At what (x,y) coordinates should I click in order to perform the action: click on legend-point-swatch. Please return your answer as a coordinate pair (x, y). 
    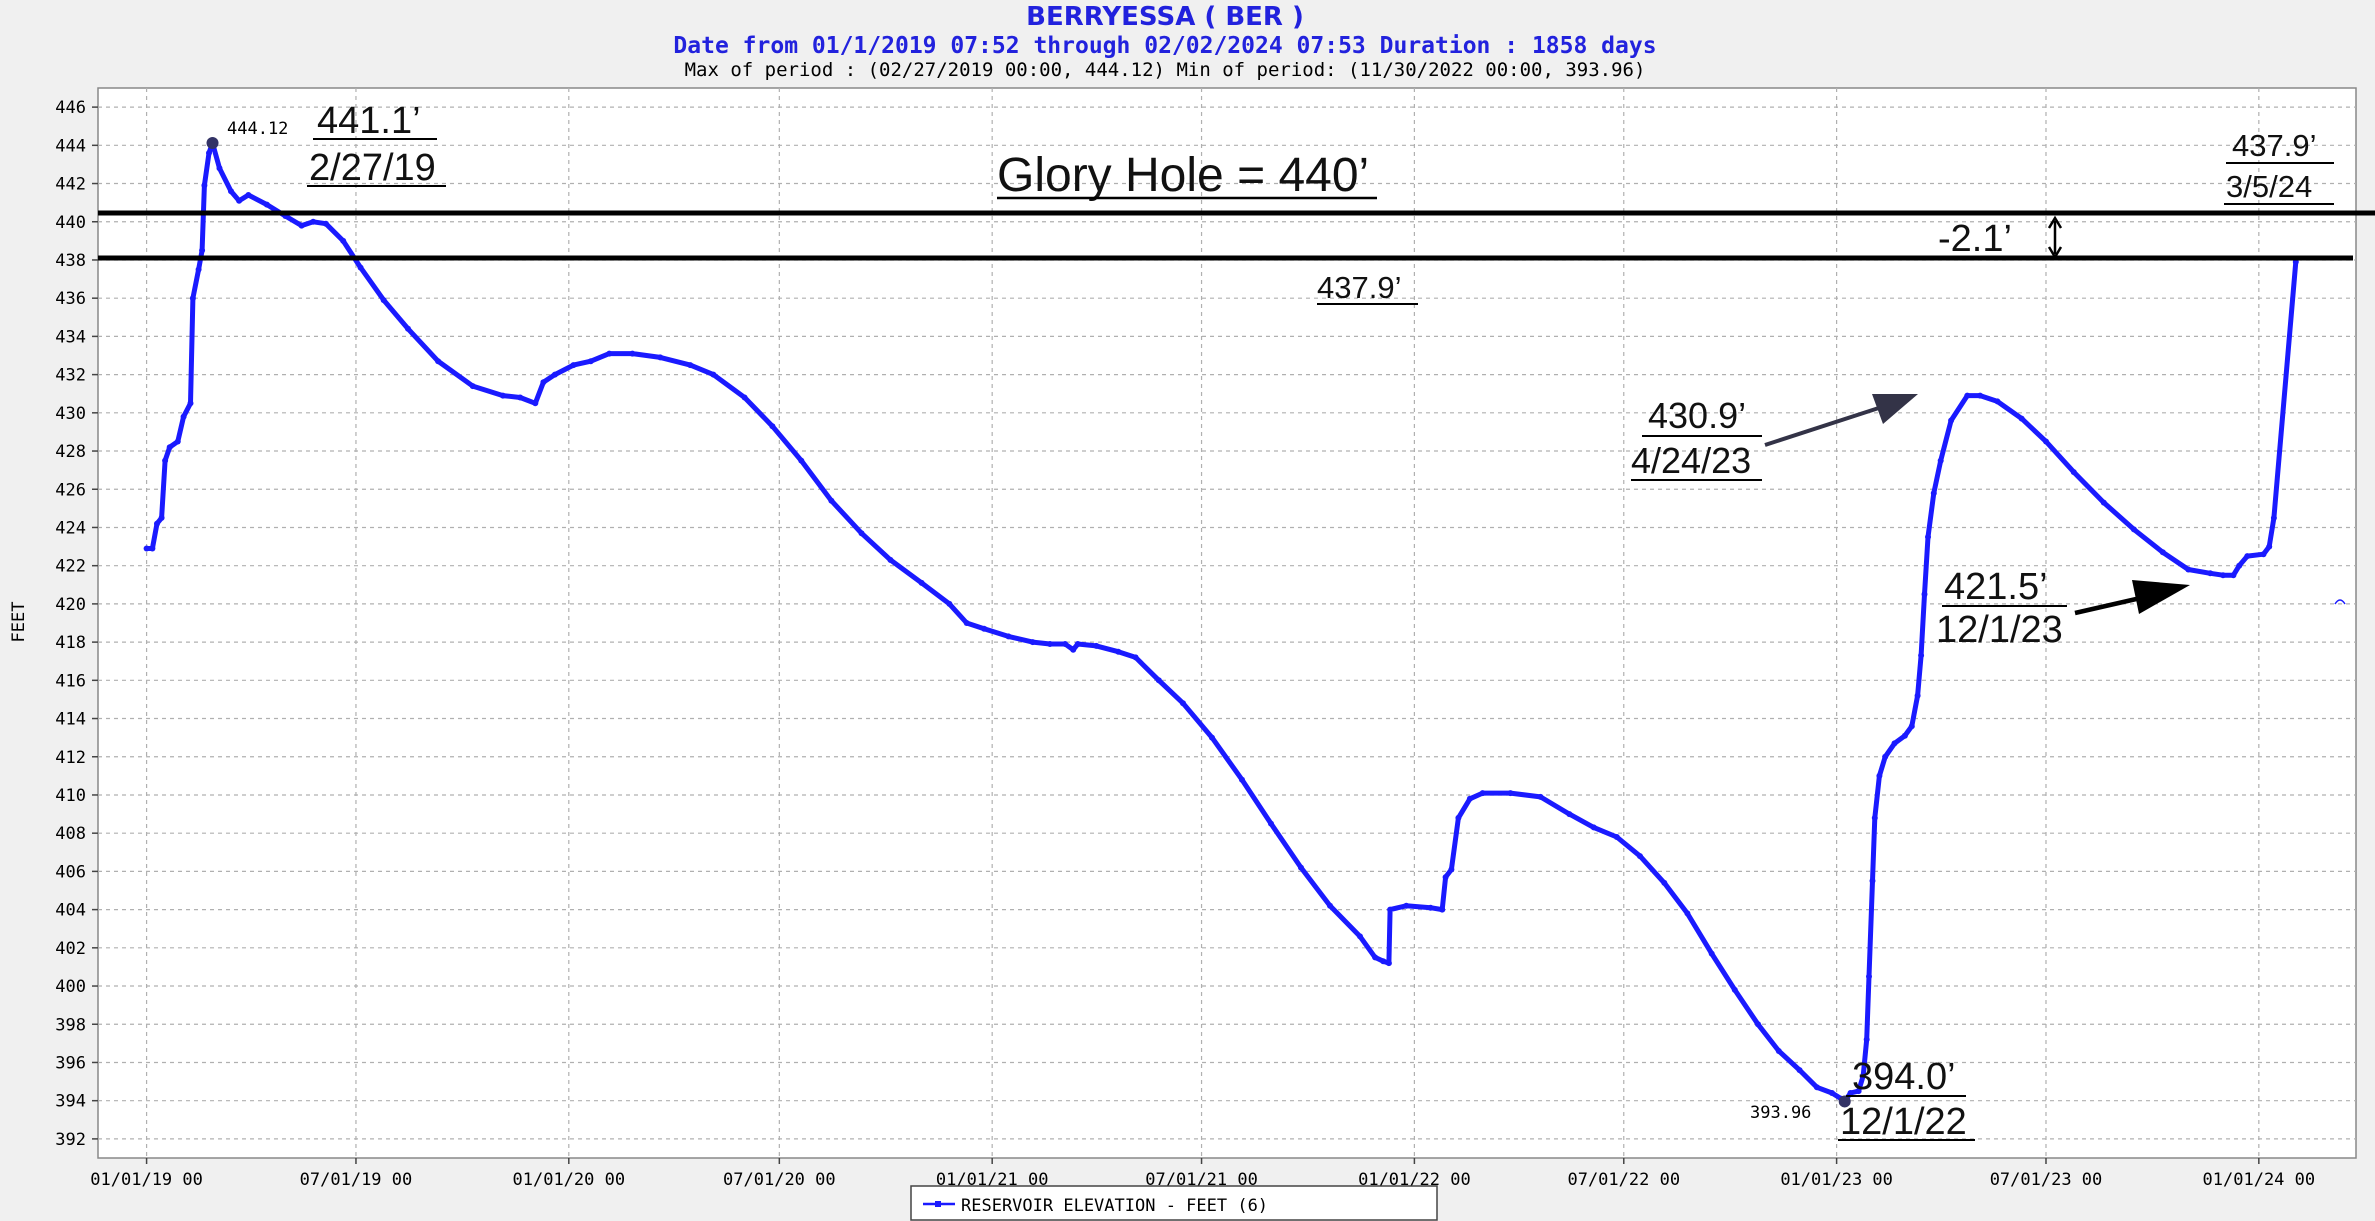
    Looking at the image, I should click on (938, 1204).